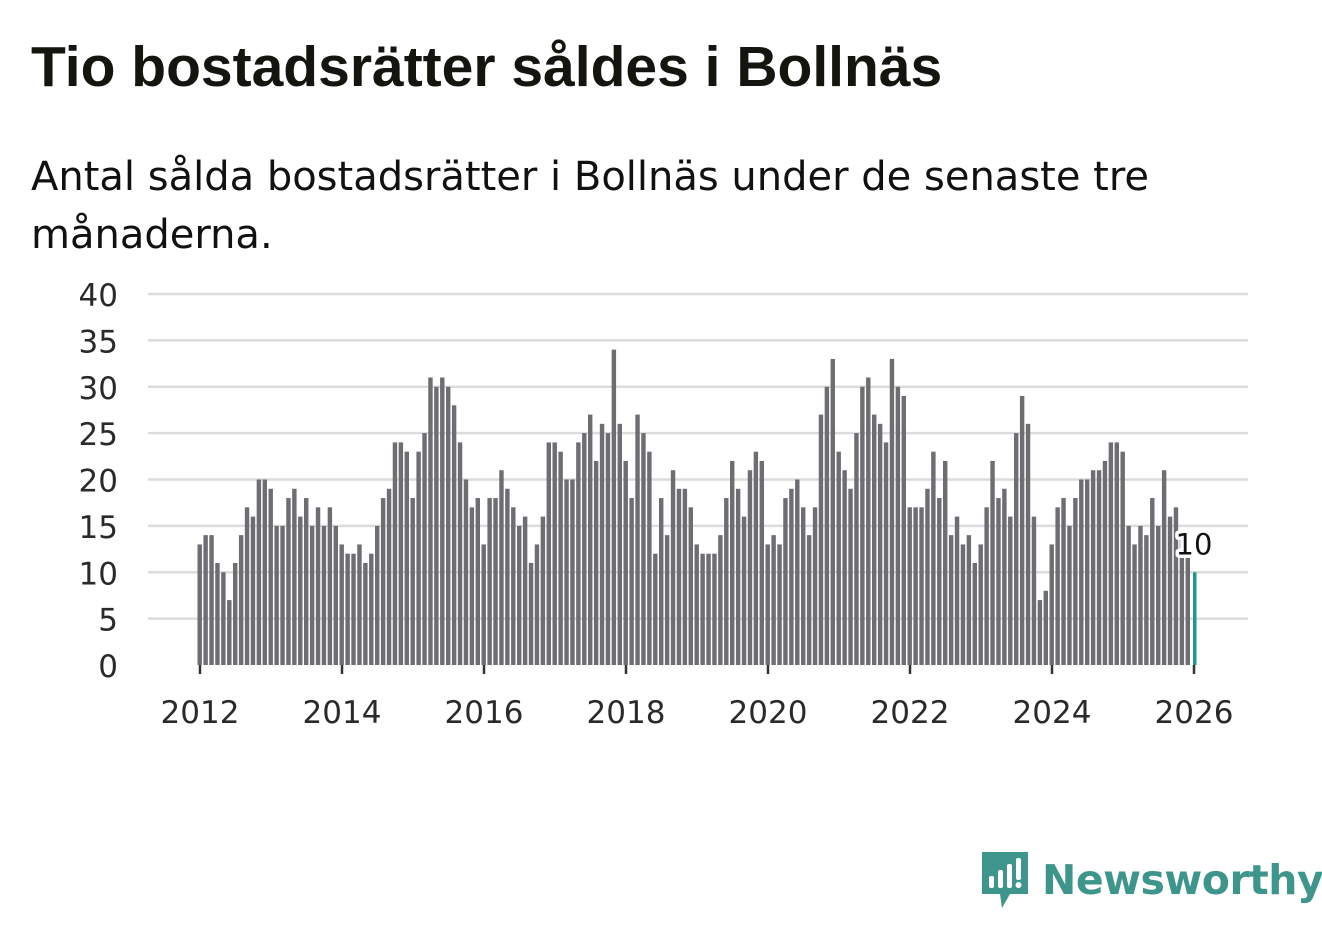 Image resolution: width=1322 pixels, height=939 pixels. Describe the element at coordinates (200, 713) in the screenshot. I see `x-tick-label: 2012` at that location.